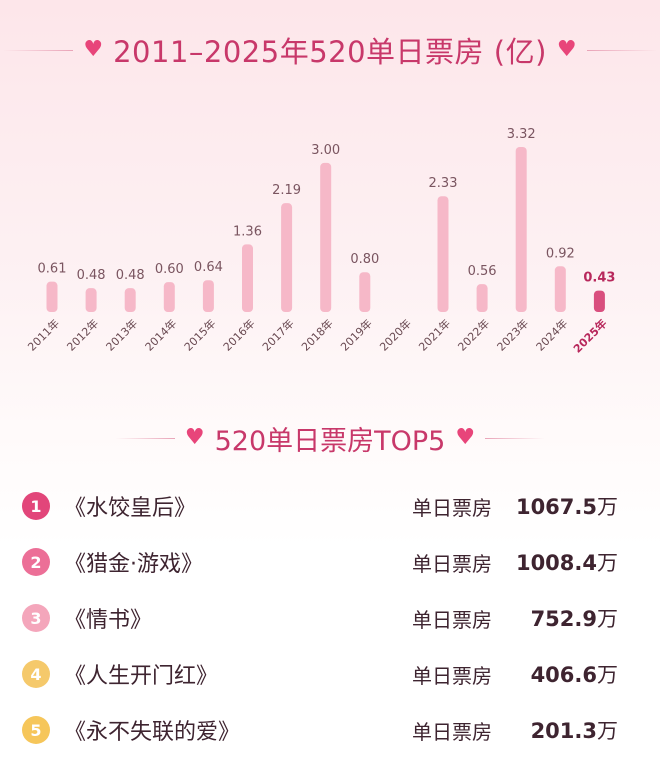 This screenshot has width=660, height=782. I want to click on bar-2013年, so click(130, 300).